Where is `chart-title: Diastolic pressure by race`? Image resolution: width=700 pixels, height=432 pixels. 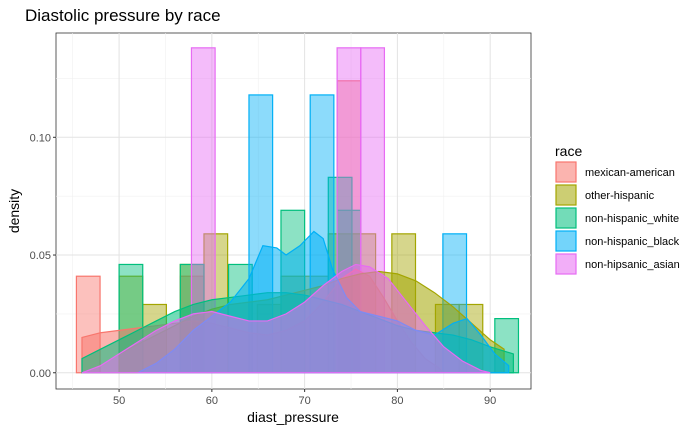 chart-title: Diastolic pressure by race is located at coordinates (123, 15).